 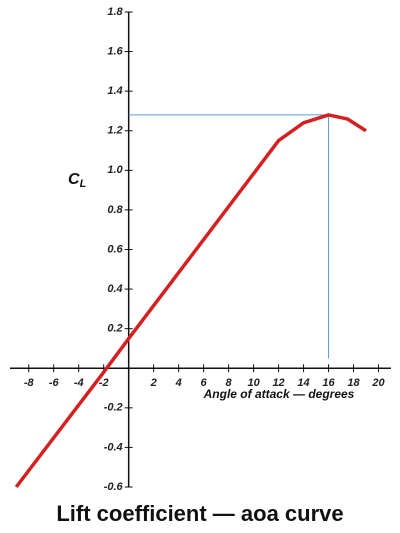 What do you see at coordinates (113, 408) in the screenshot?
I see `y-tick-label: -0.2` at bounding box center [113, 408].